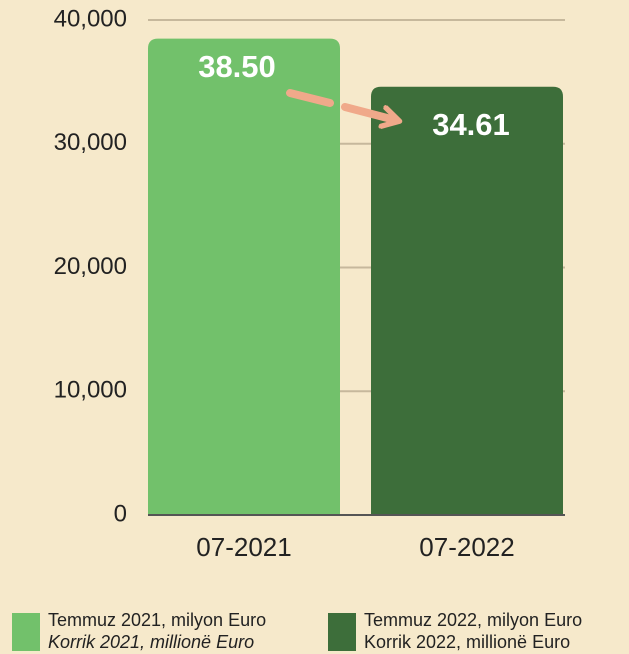  What do you see at coordinates (157, 620) in the screenshot?
I see `legend-text: Temmuz 2021, milyon Euro` at bounding box center [157, 620].